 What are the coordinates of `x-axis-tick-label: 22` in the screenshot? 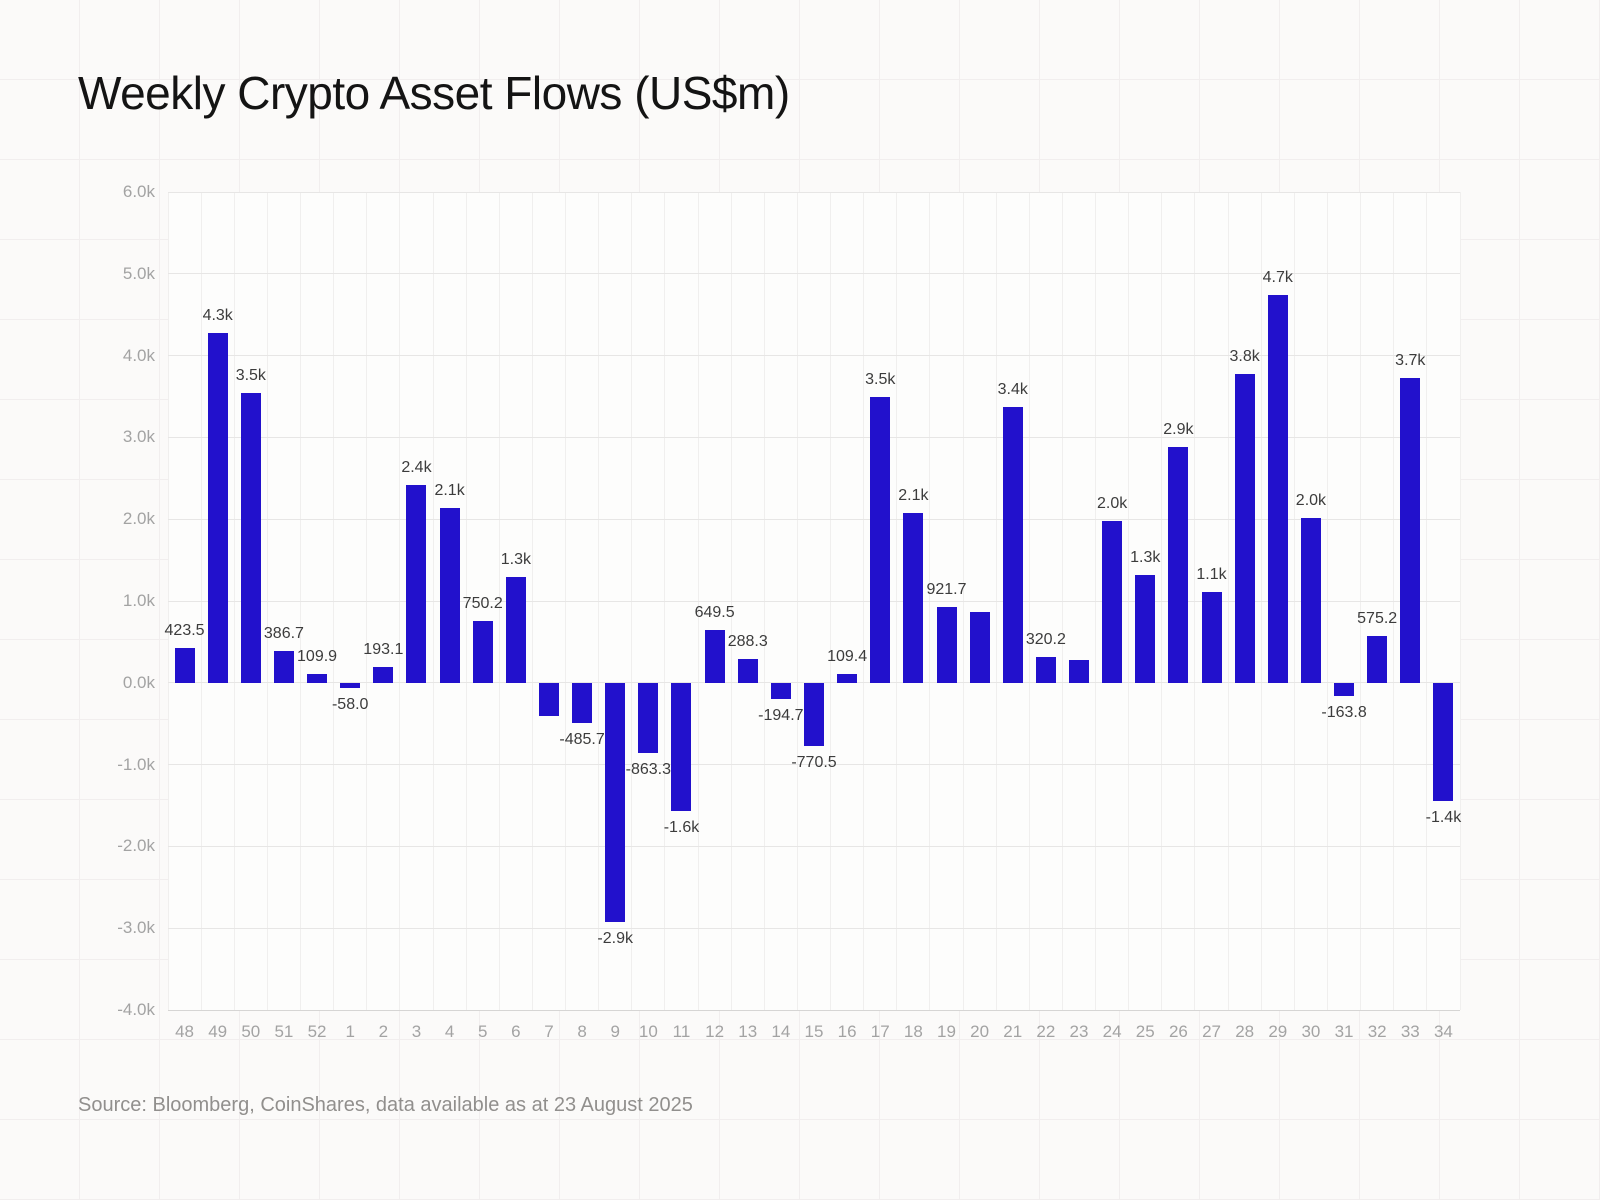 It's located at (1046, 1031).